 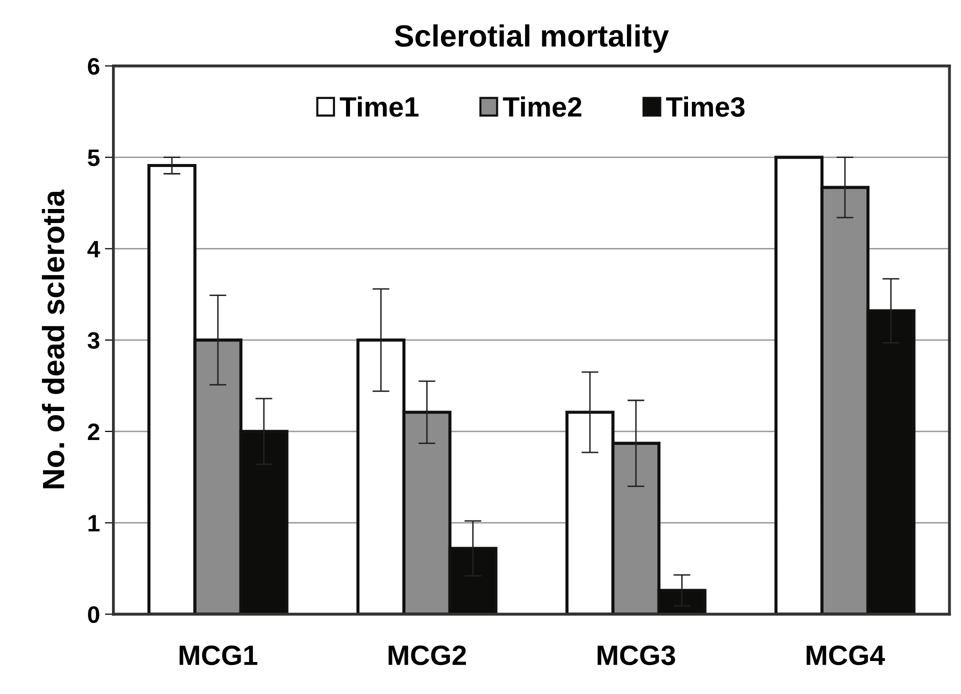 I want to click on legend-label: Time3, so click(x=705, y=106).